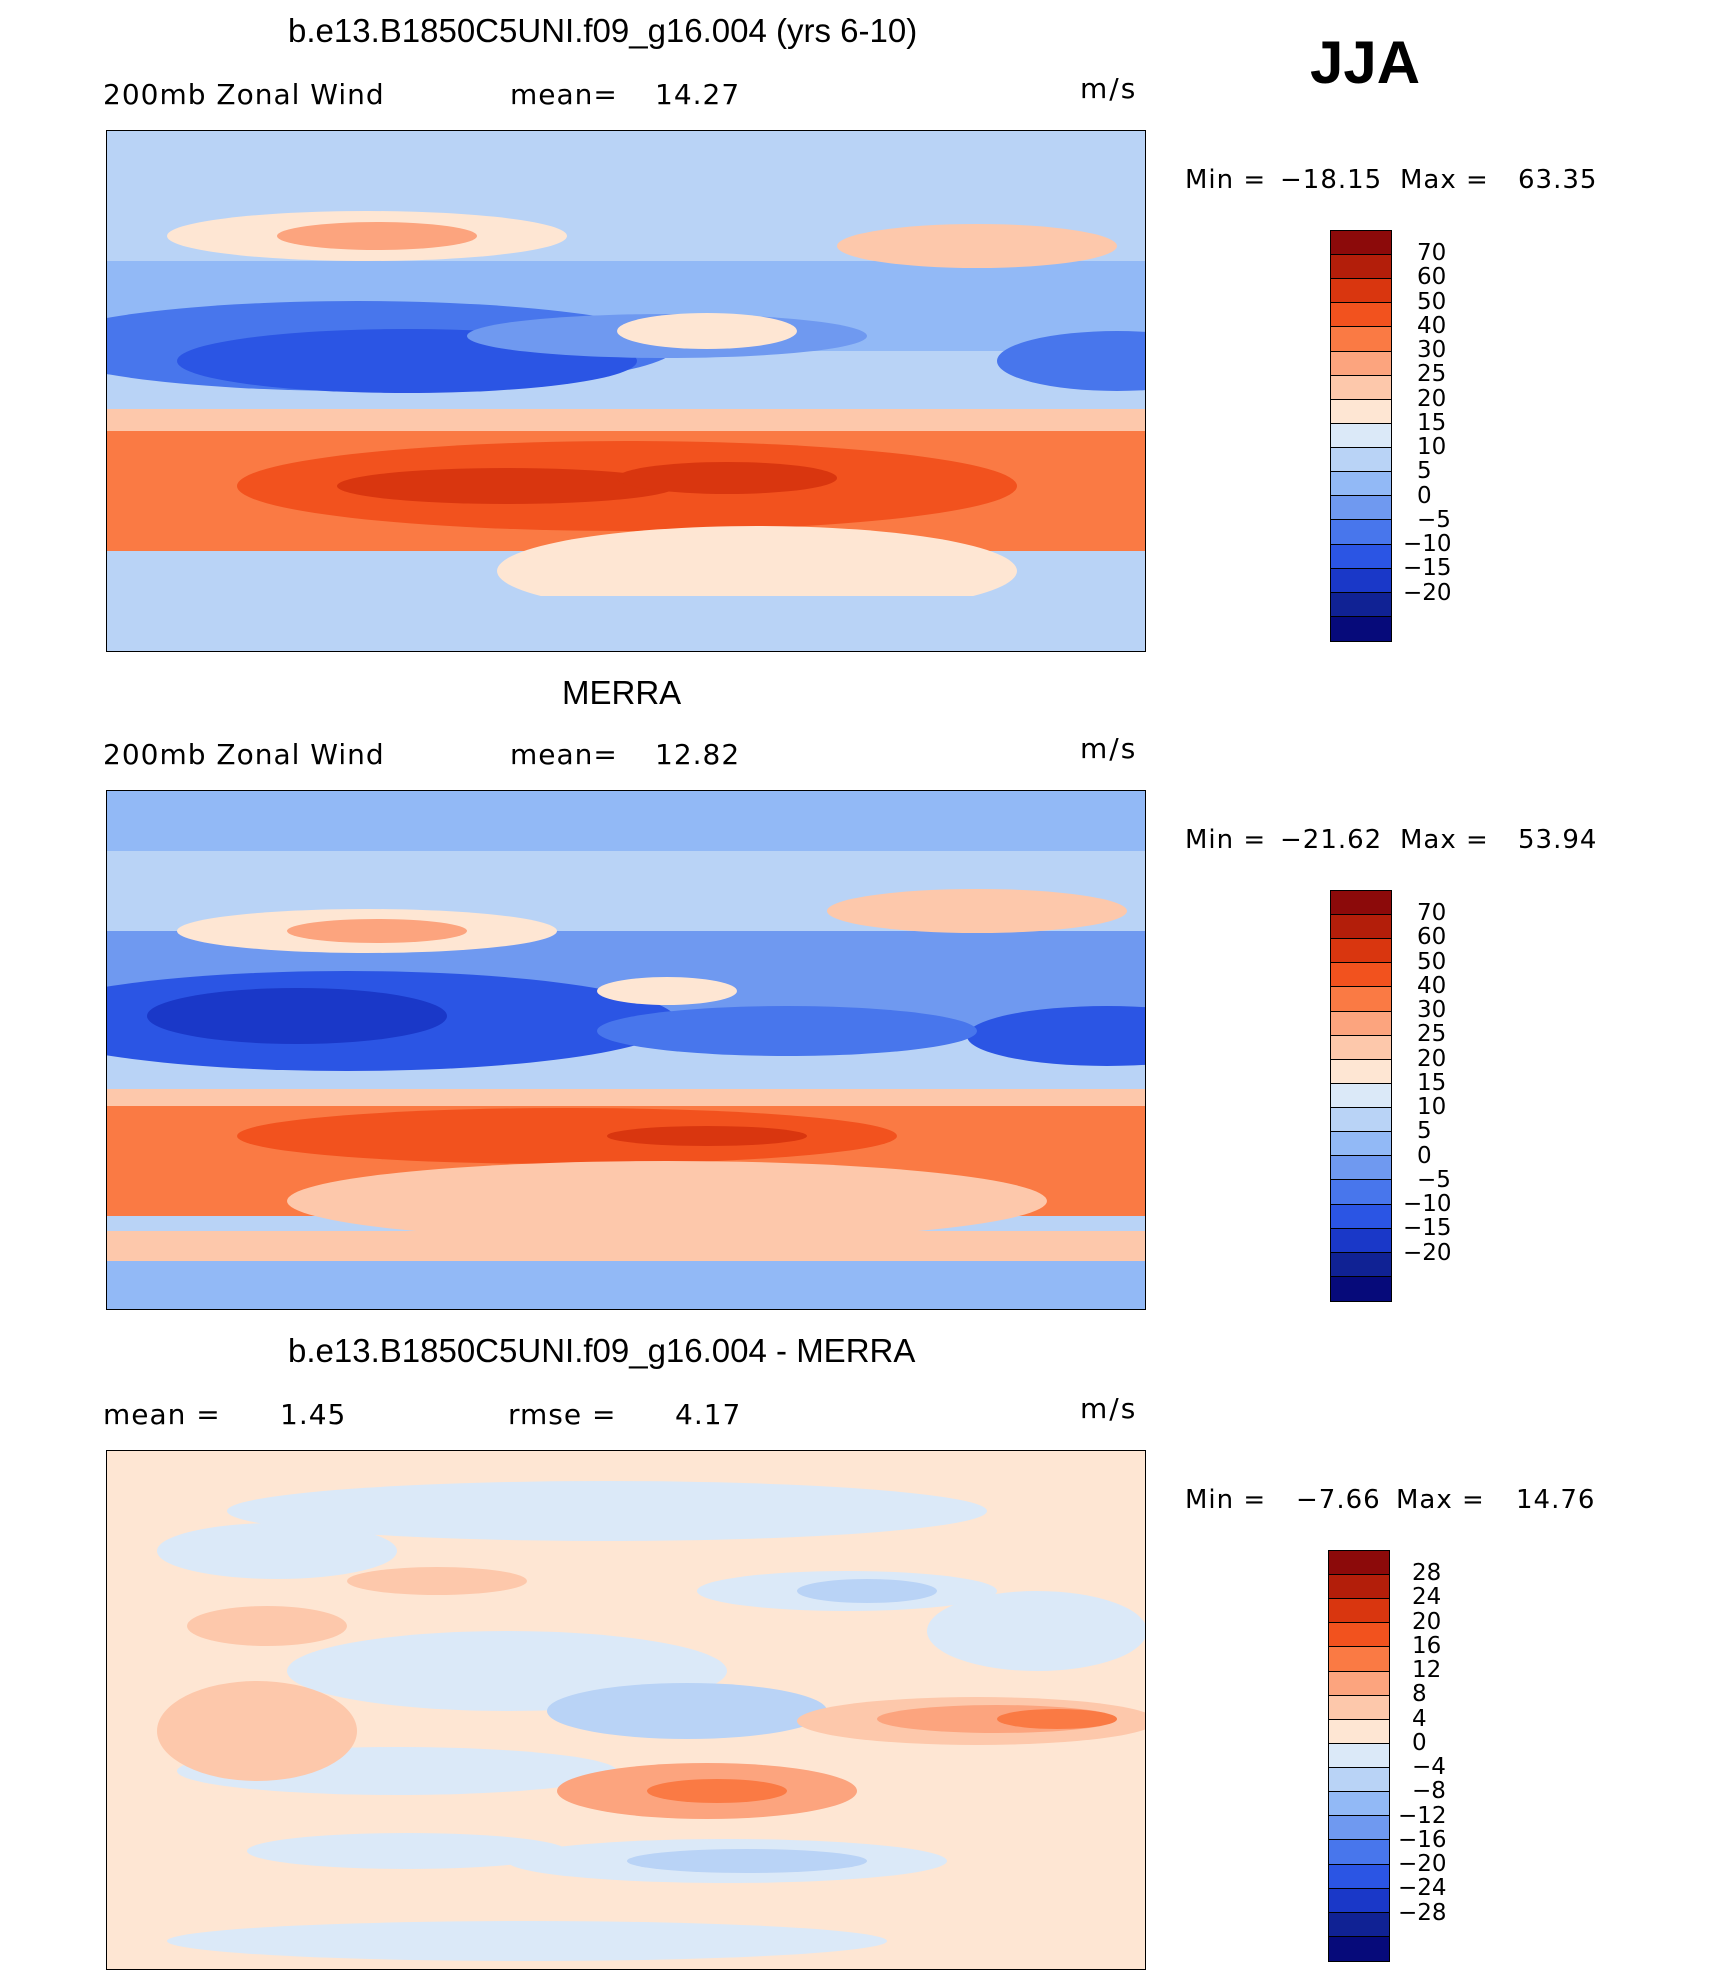  Describe the element at coordinates (244, 754) in the screenshot. I see `field-label: 200mb Zonal Wind` at that location.